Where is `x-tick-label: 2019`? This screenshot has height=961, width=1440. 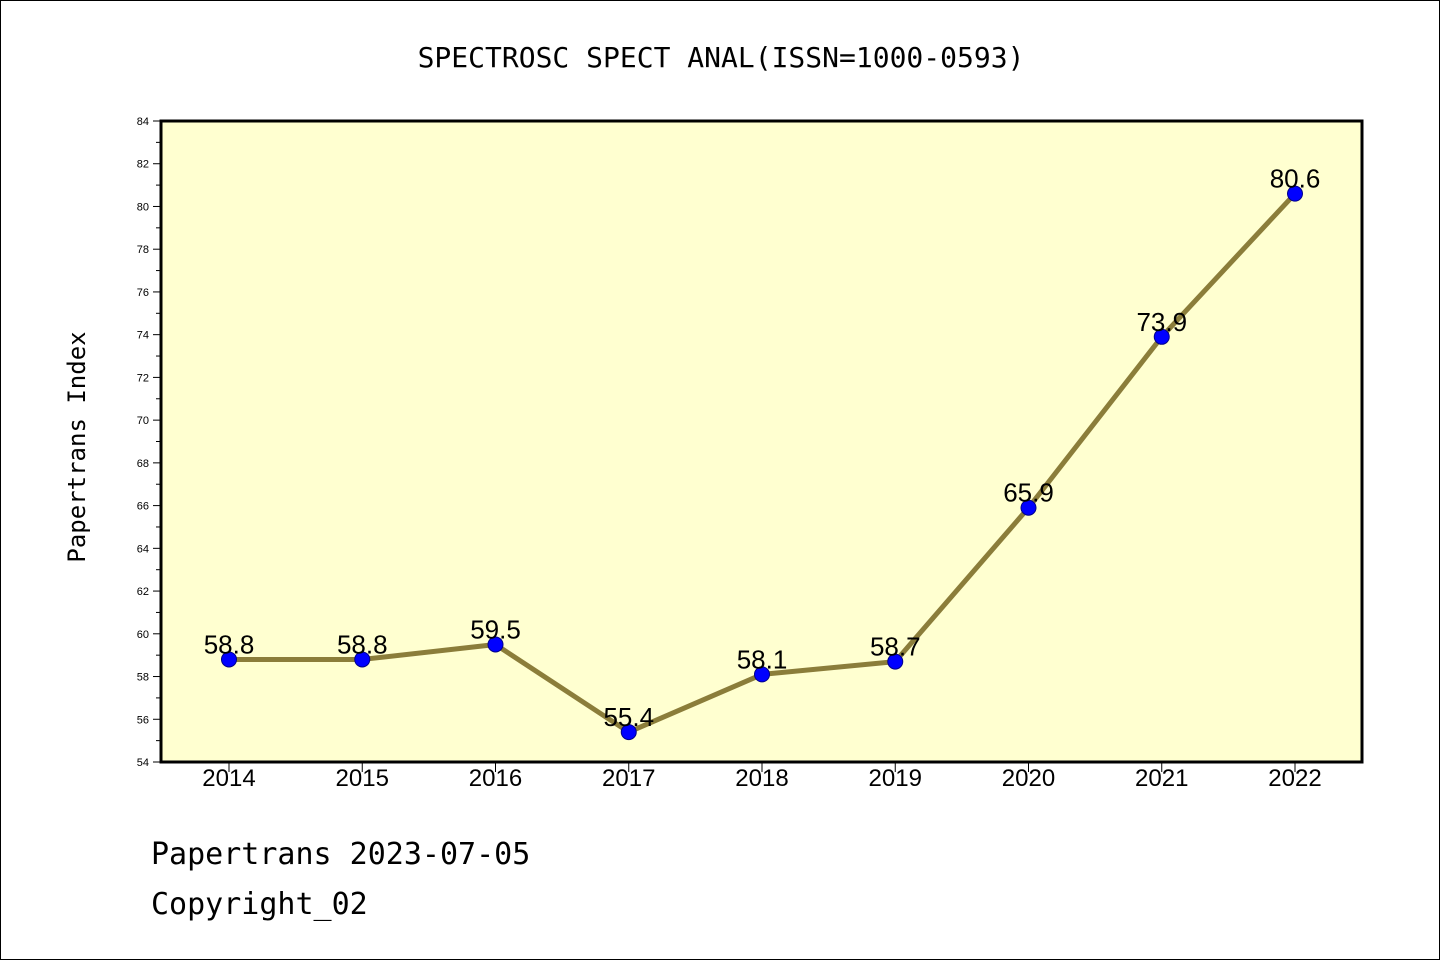 x-tick-label: 2019 is located at coordinates (895, 778).